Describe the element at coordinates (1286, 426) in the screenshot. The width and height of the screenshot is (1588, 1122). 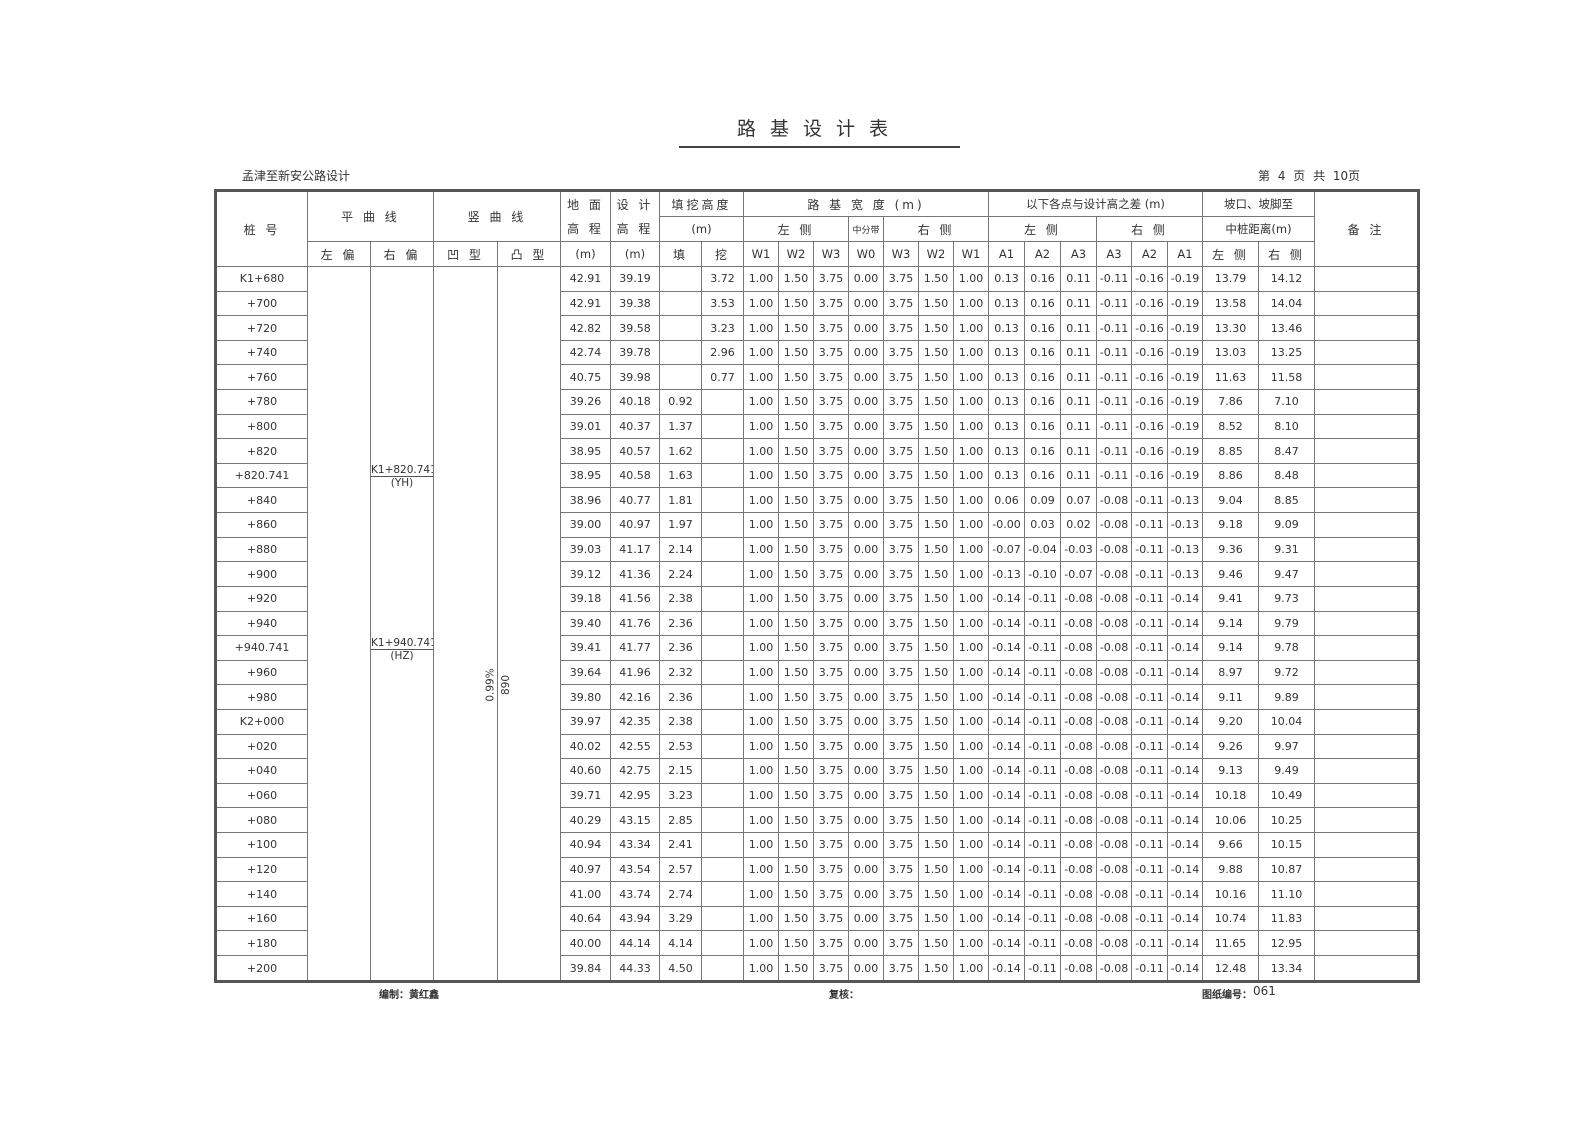
I see `cell-slope-distance-right: 8.10` at that location.